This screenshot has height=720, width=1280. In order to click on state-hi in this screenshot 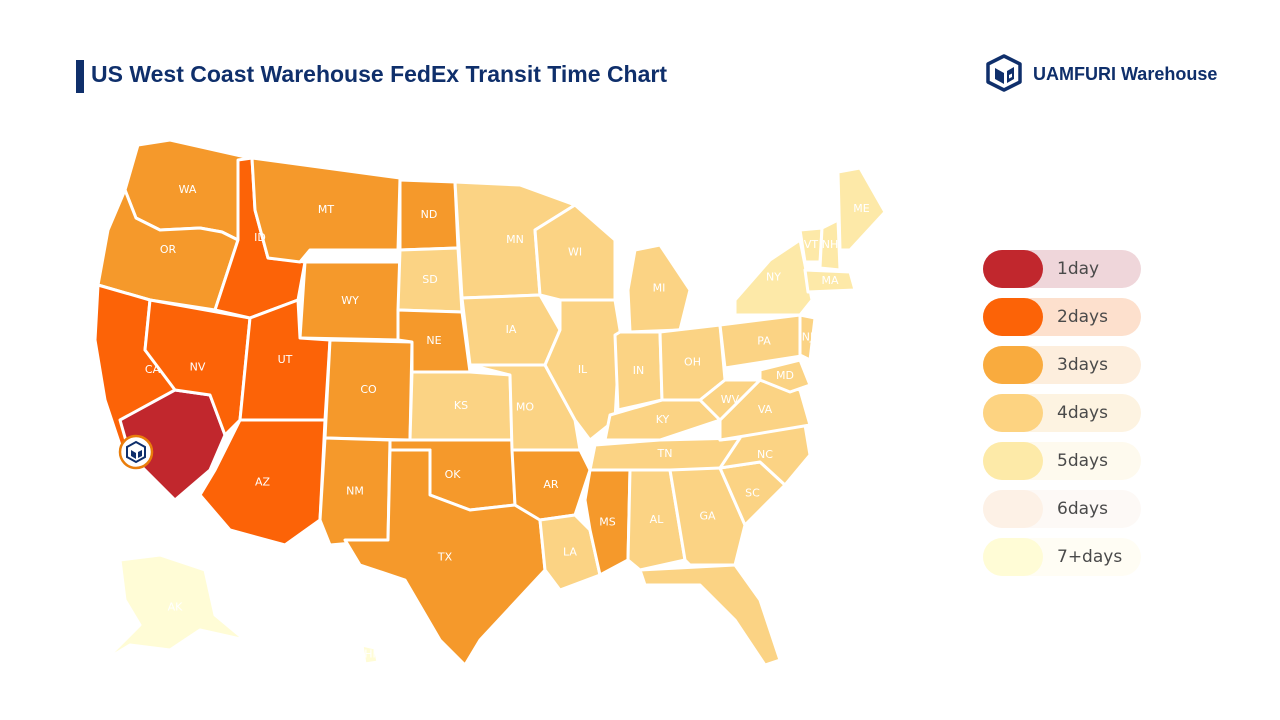, I will do `click(370, 654)`.